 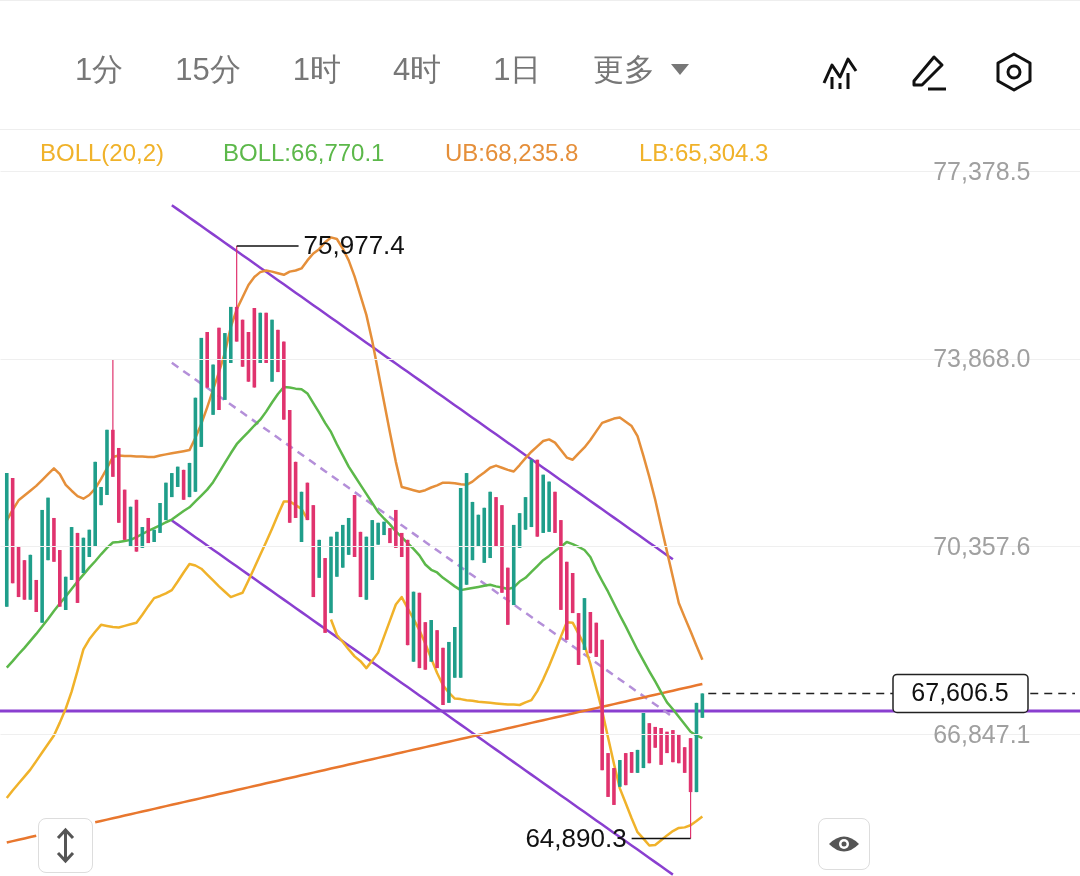 I want to click on y-tick-label: 66,847.1, so click(x=982, y=733).